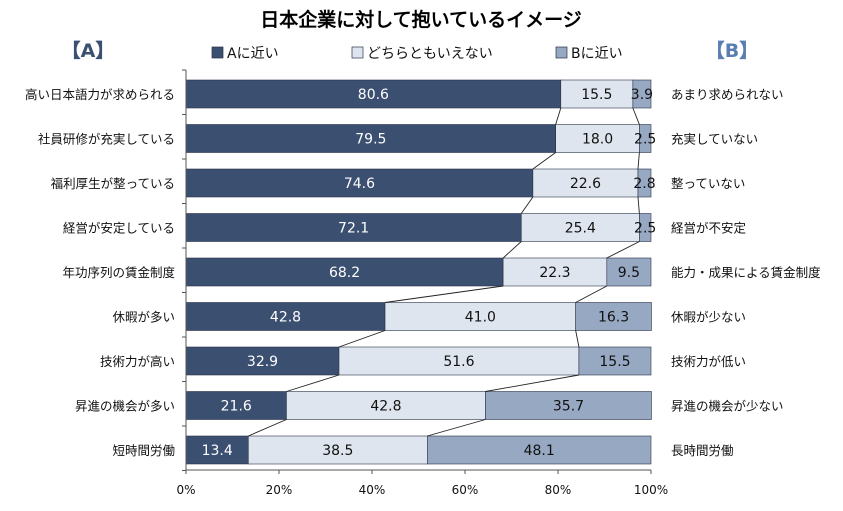 The height and width of the screenshot is (511, 843). Describe the element at coordinates (118, 272) in the screenshot. I see `category-label-a: 年功序列の賃金制度` at that location.